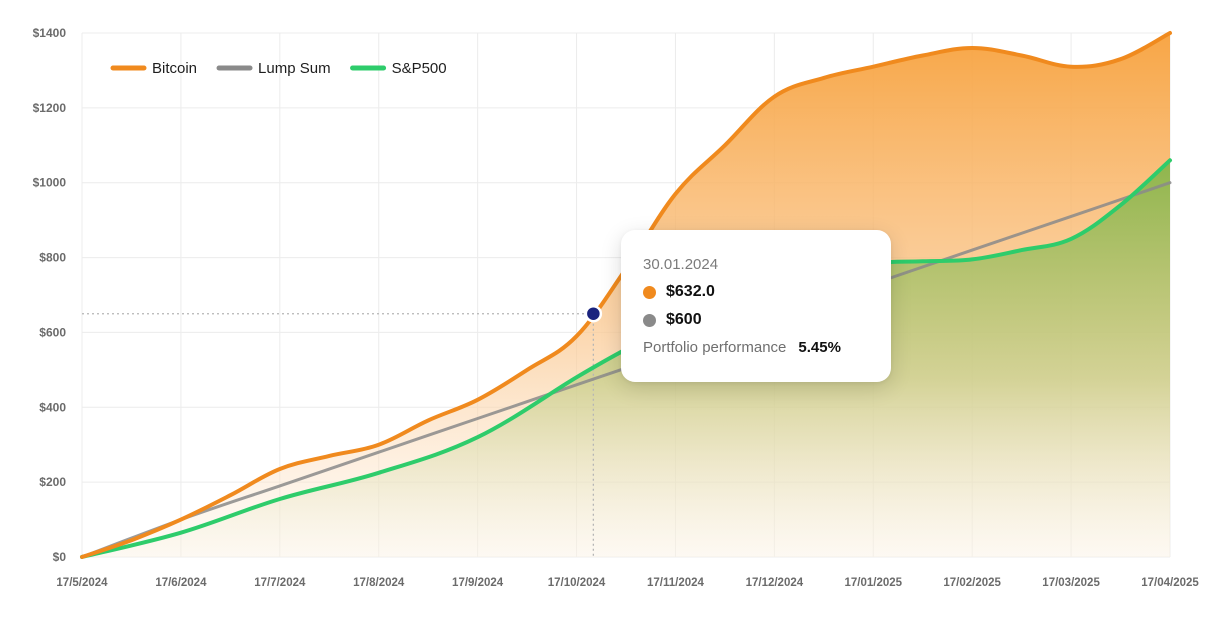  I want to click on legend: Bitcoin Lump Sum S&P500, so click(278, 68).